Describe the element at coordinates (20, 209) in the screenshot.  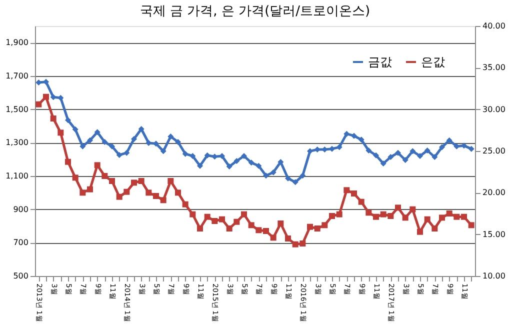
I see `y-tick-label: 900` at that location.